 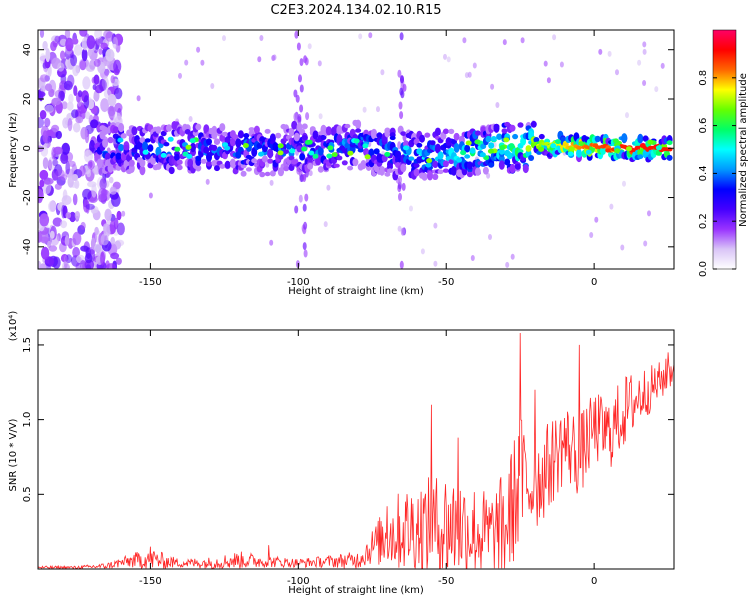 I want to click on colorbar-label: Normalized spectral amplitude, so click(x=743, y=150).